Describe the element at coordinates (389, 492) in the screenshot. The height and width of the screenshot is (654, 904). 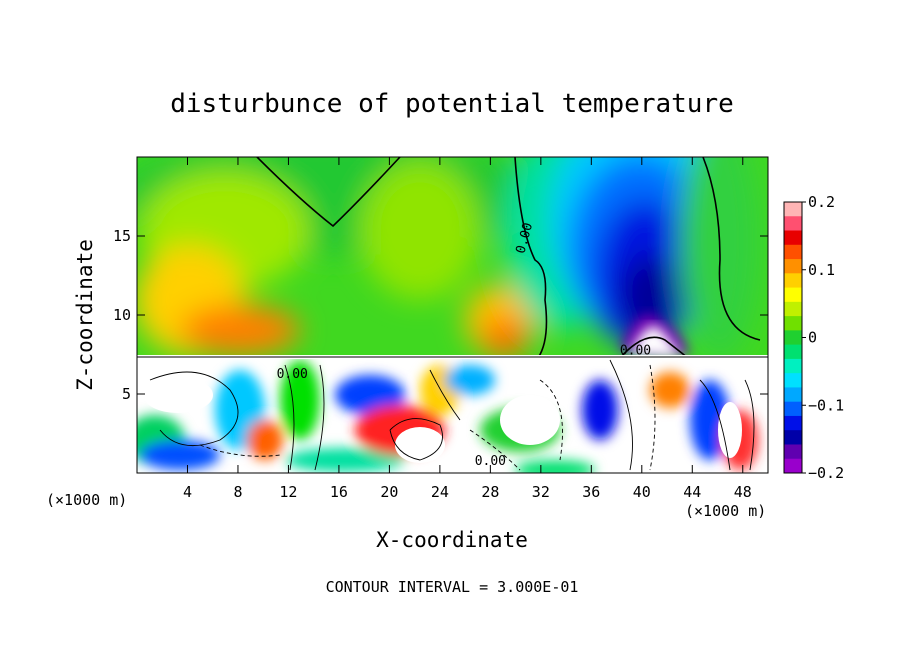
I see `x-tick-label: 20` at that location.